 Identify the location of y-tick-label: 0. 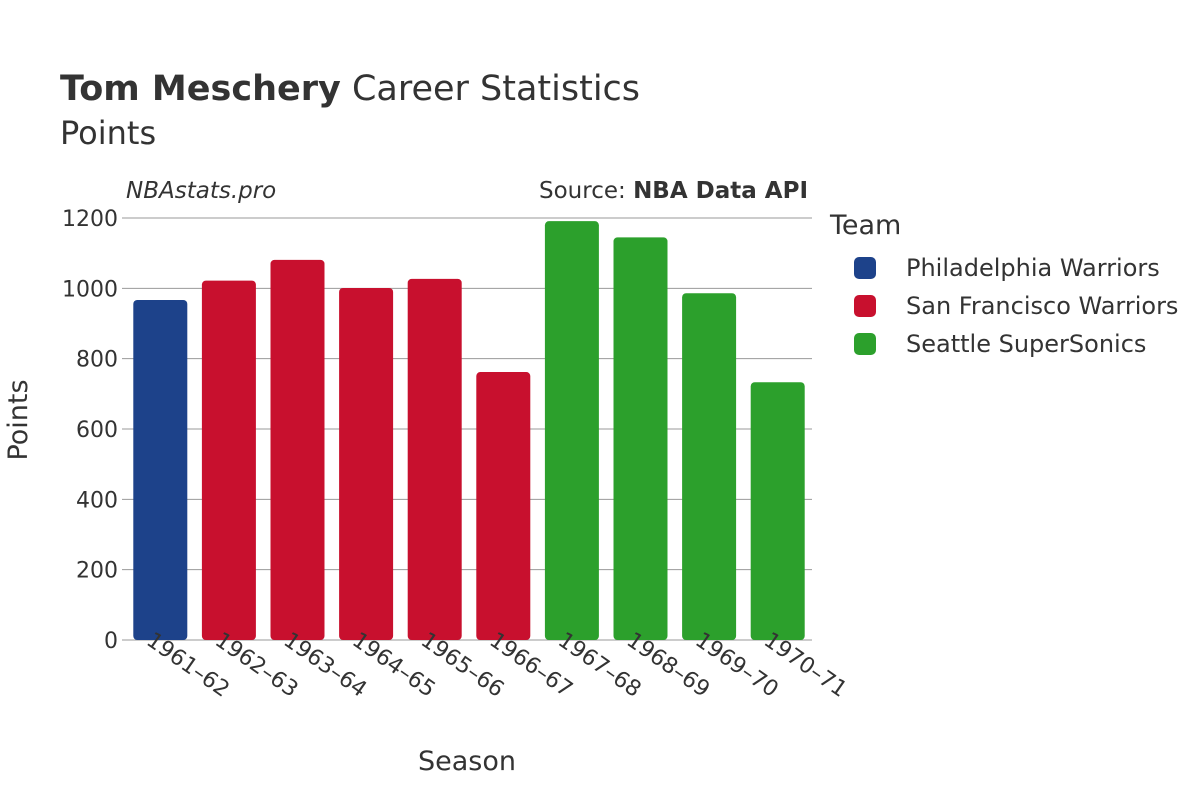
(111, 641).